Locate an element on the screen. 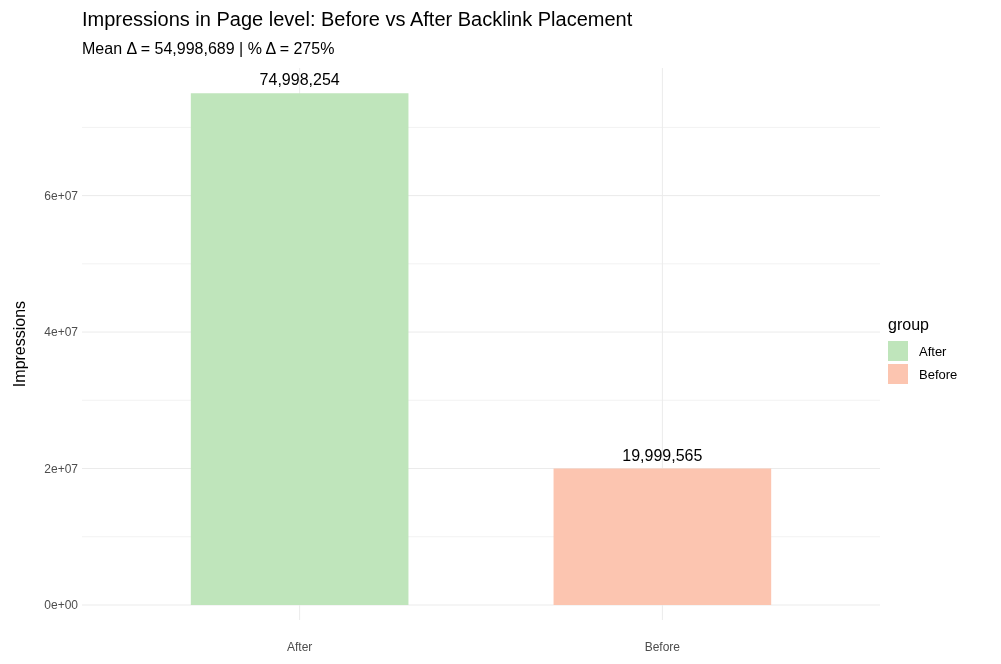 The width and height of the screenshot is (1001, 664). y-tick-label: 0e+00 is located at coordinates (61, 605).